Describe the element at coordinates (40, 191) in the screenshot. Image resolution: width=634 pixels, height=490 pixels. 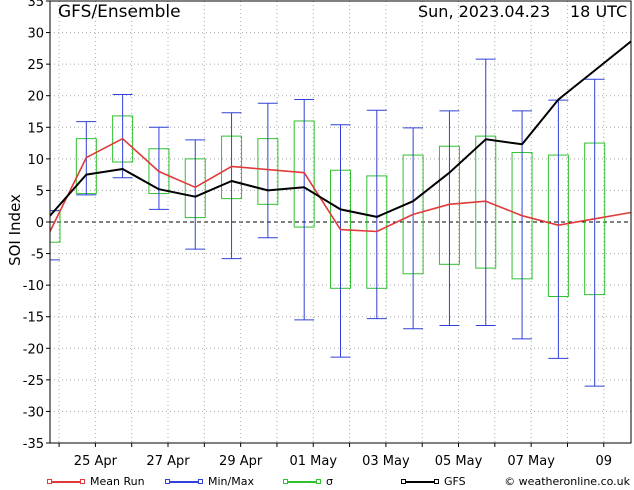
I see `y-tick-label: 5` at that location.